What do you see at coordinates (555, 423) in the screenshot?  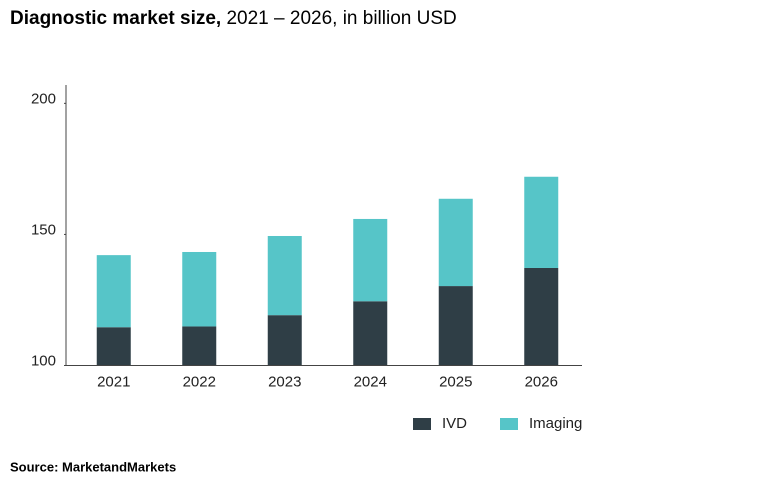 I see `legend-label: Imaging` at bounding box center [555, 423].